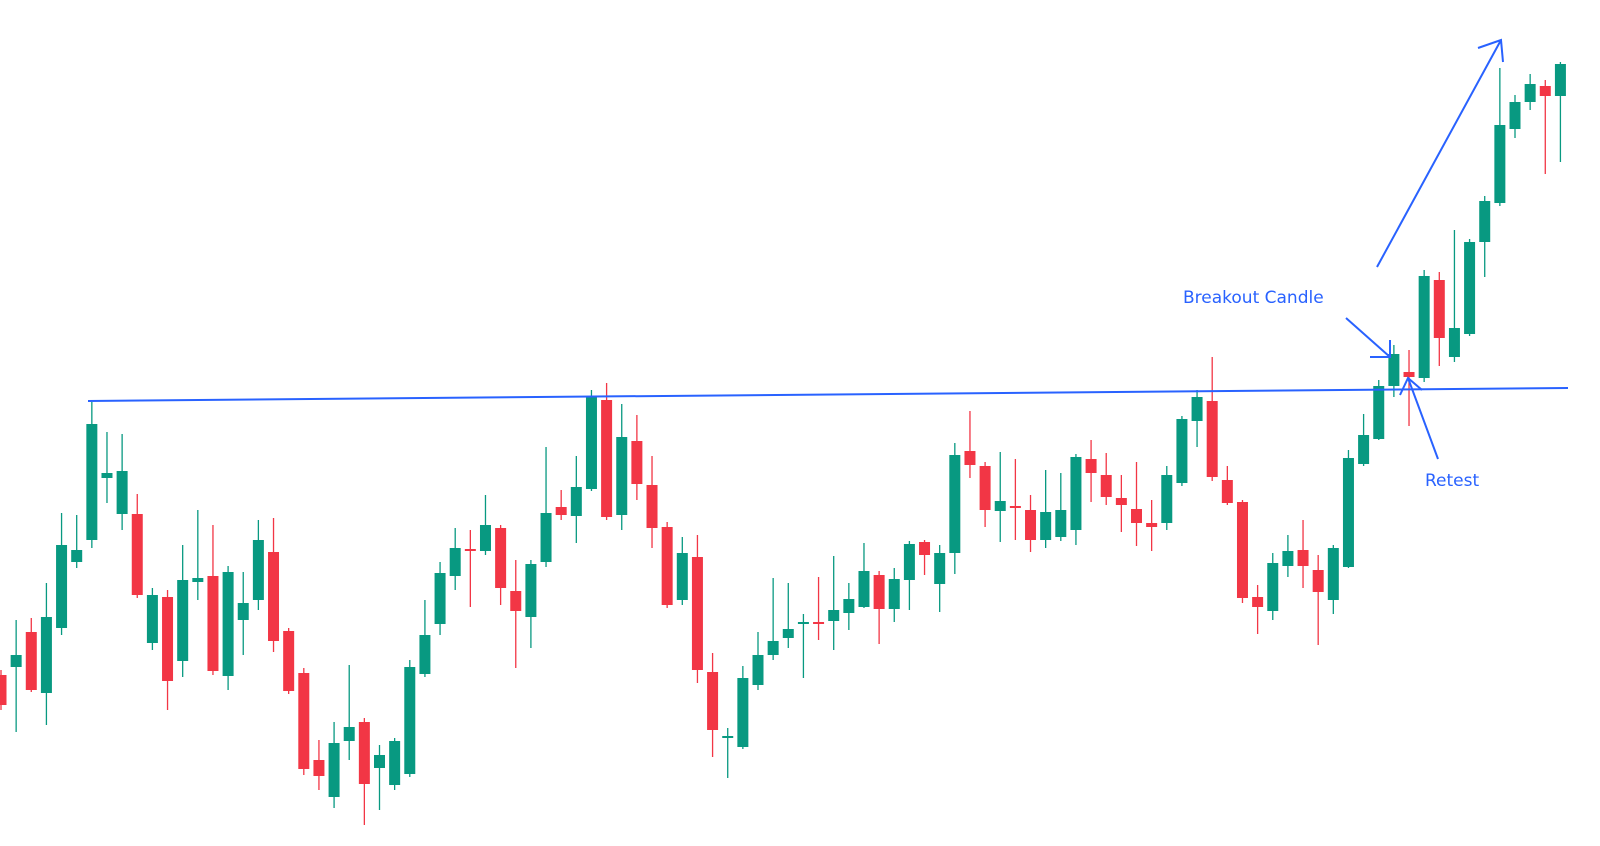 Image resolution: width=1600 pixels, height=846 pixels. What do you see at coordinates (1368, 337) in the screenshot?
I see `breakout-arrow` at bounding box center [1368, 337].